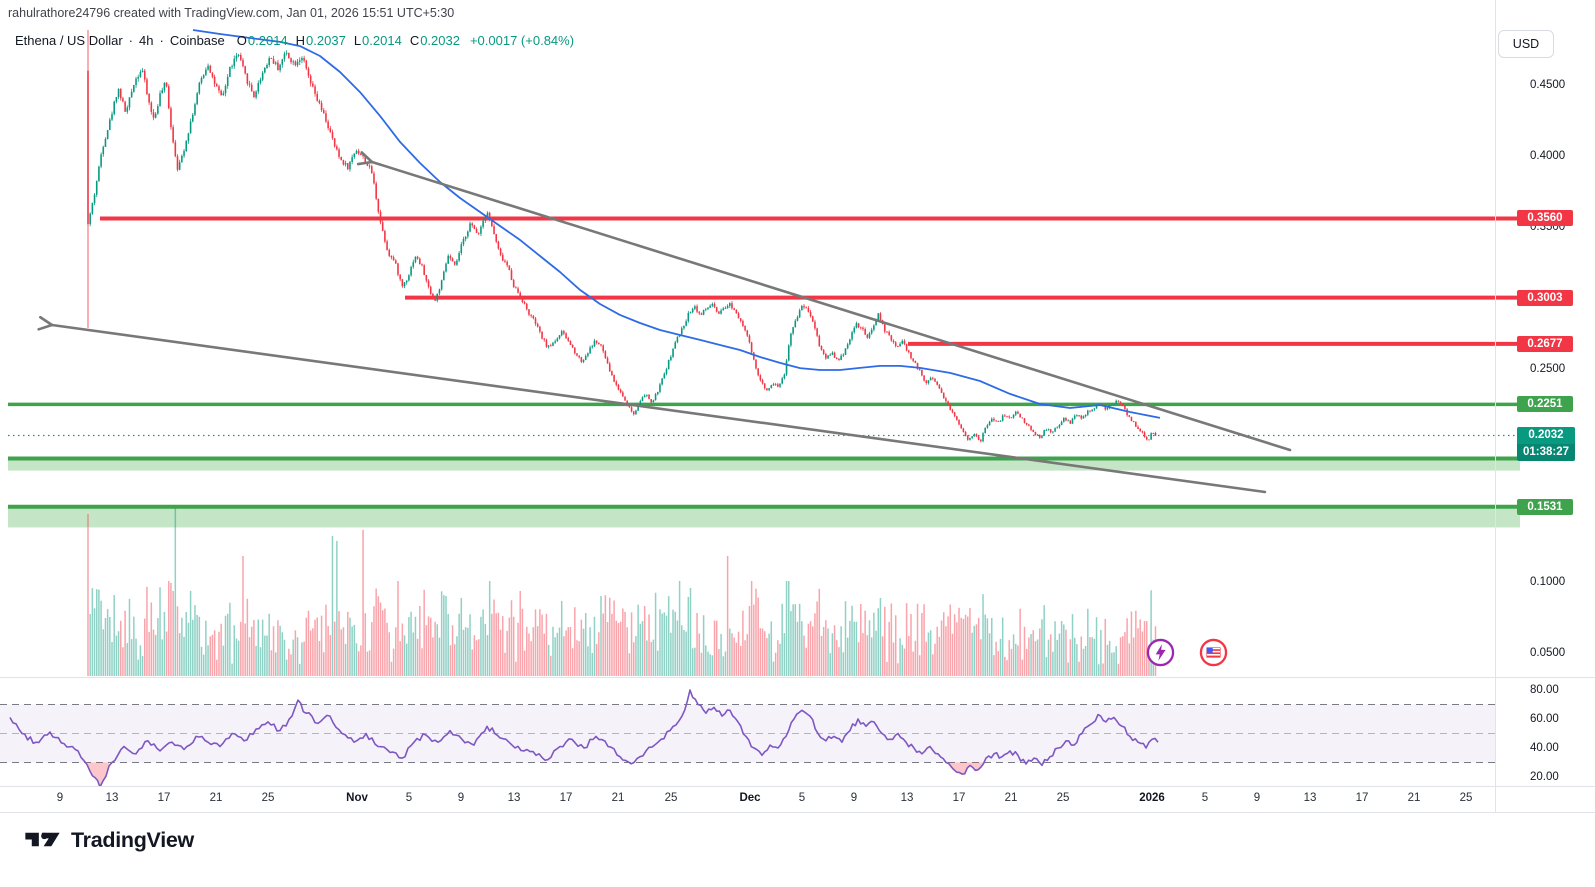  I want to click on rsi-line, so click(584, 737).